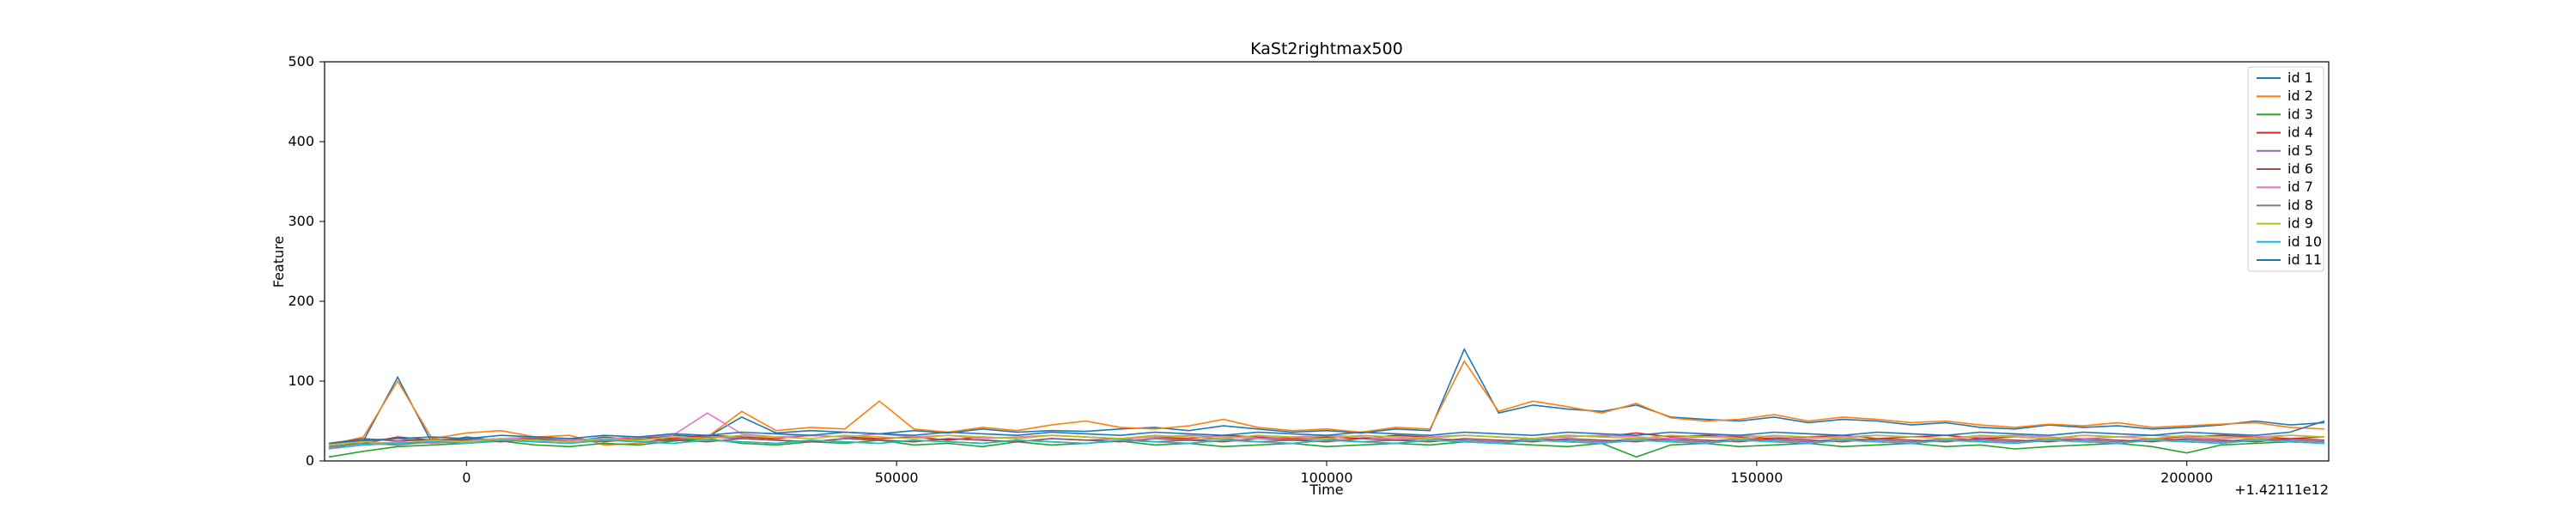 The image size is (2576, 515). What do you see at coordinates (301, 141) in the screenshot?
I see `y-tick-label: 400` at bounding box center [301, 141].